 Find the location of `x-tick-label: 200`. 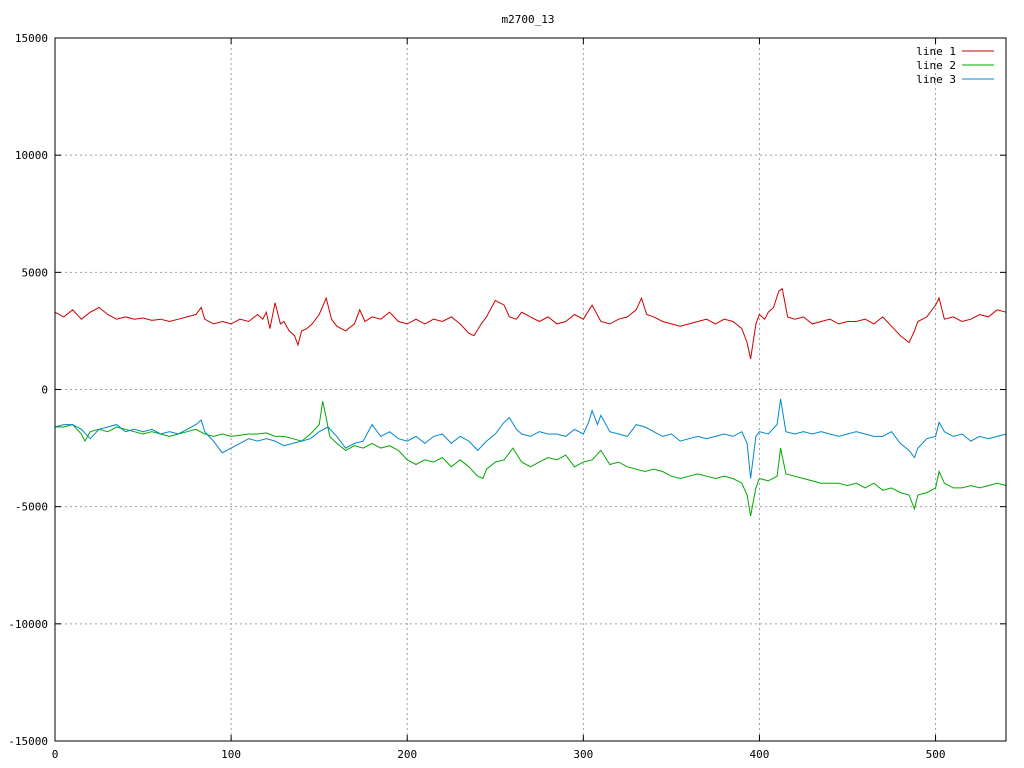

x-tick-label: 200 is located at coordinates (407, 754).